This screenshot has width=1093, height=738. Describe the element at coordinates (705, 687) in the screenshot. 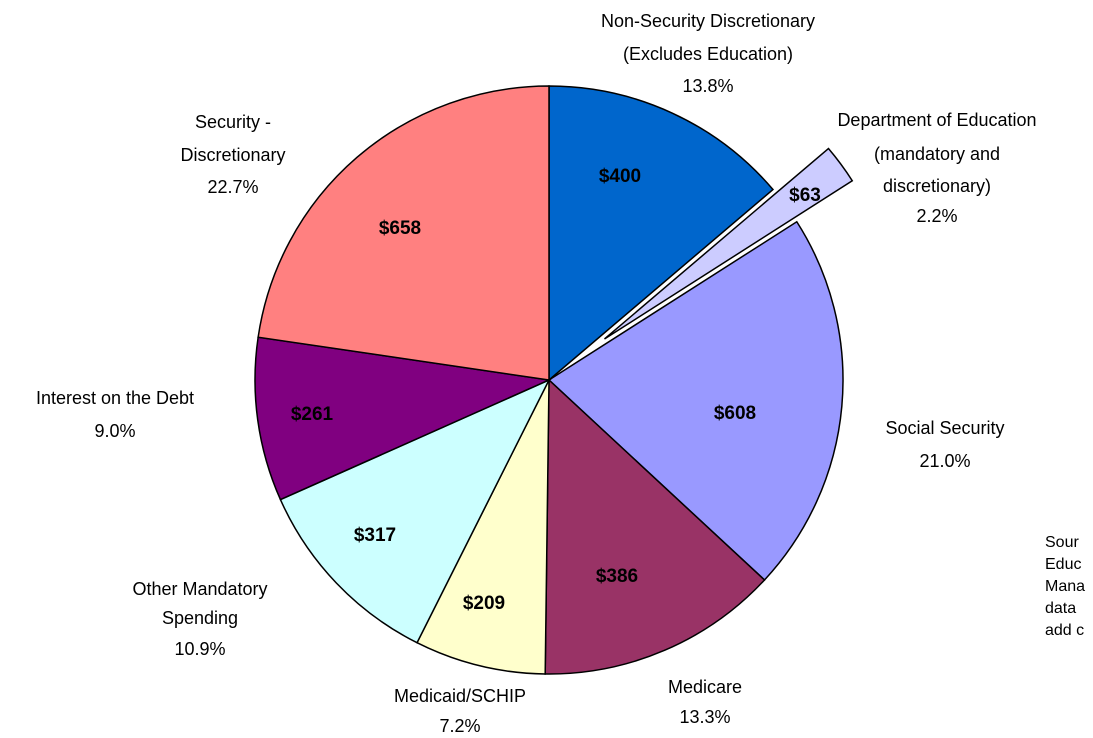

I see `category-label: Medicare` at that location.